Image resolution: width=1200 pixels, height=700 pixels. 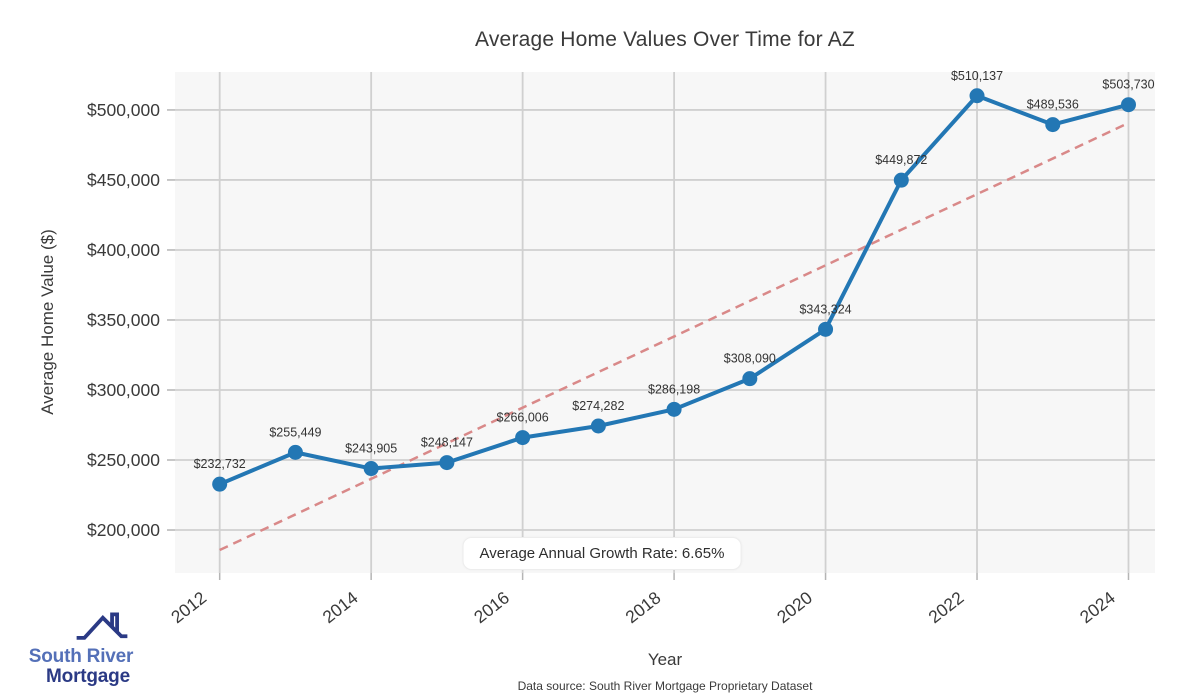 I want to click on brand-logo: South River Mortgage, so click(x=81, y=648).